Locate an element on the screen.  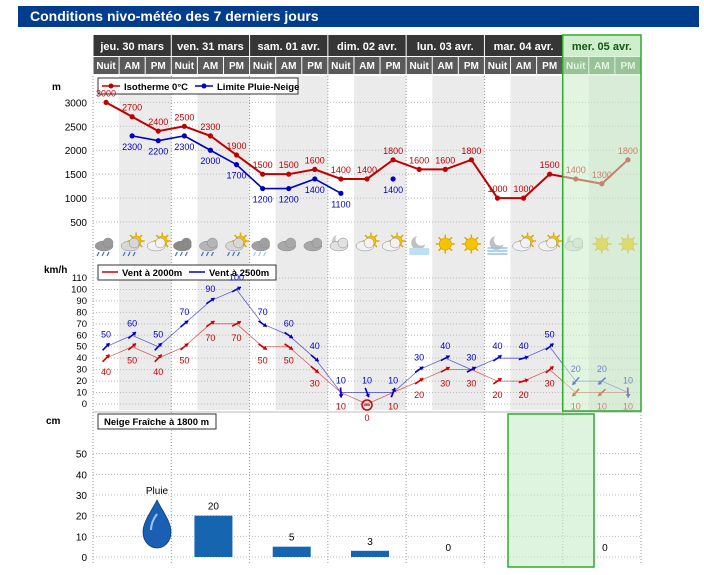
y-tick-label: 60 is located at coordinates (81, 335).